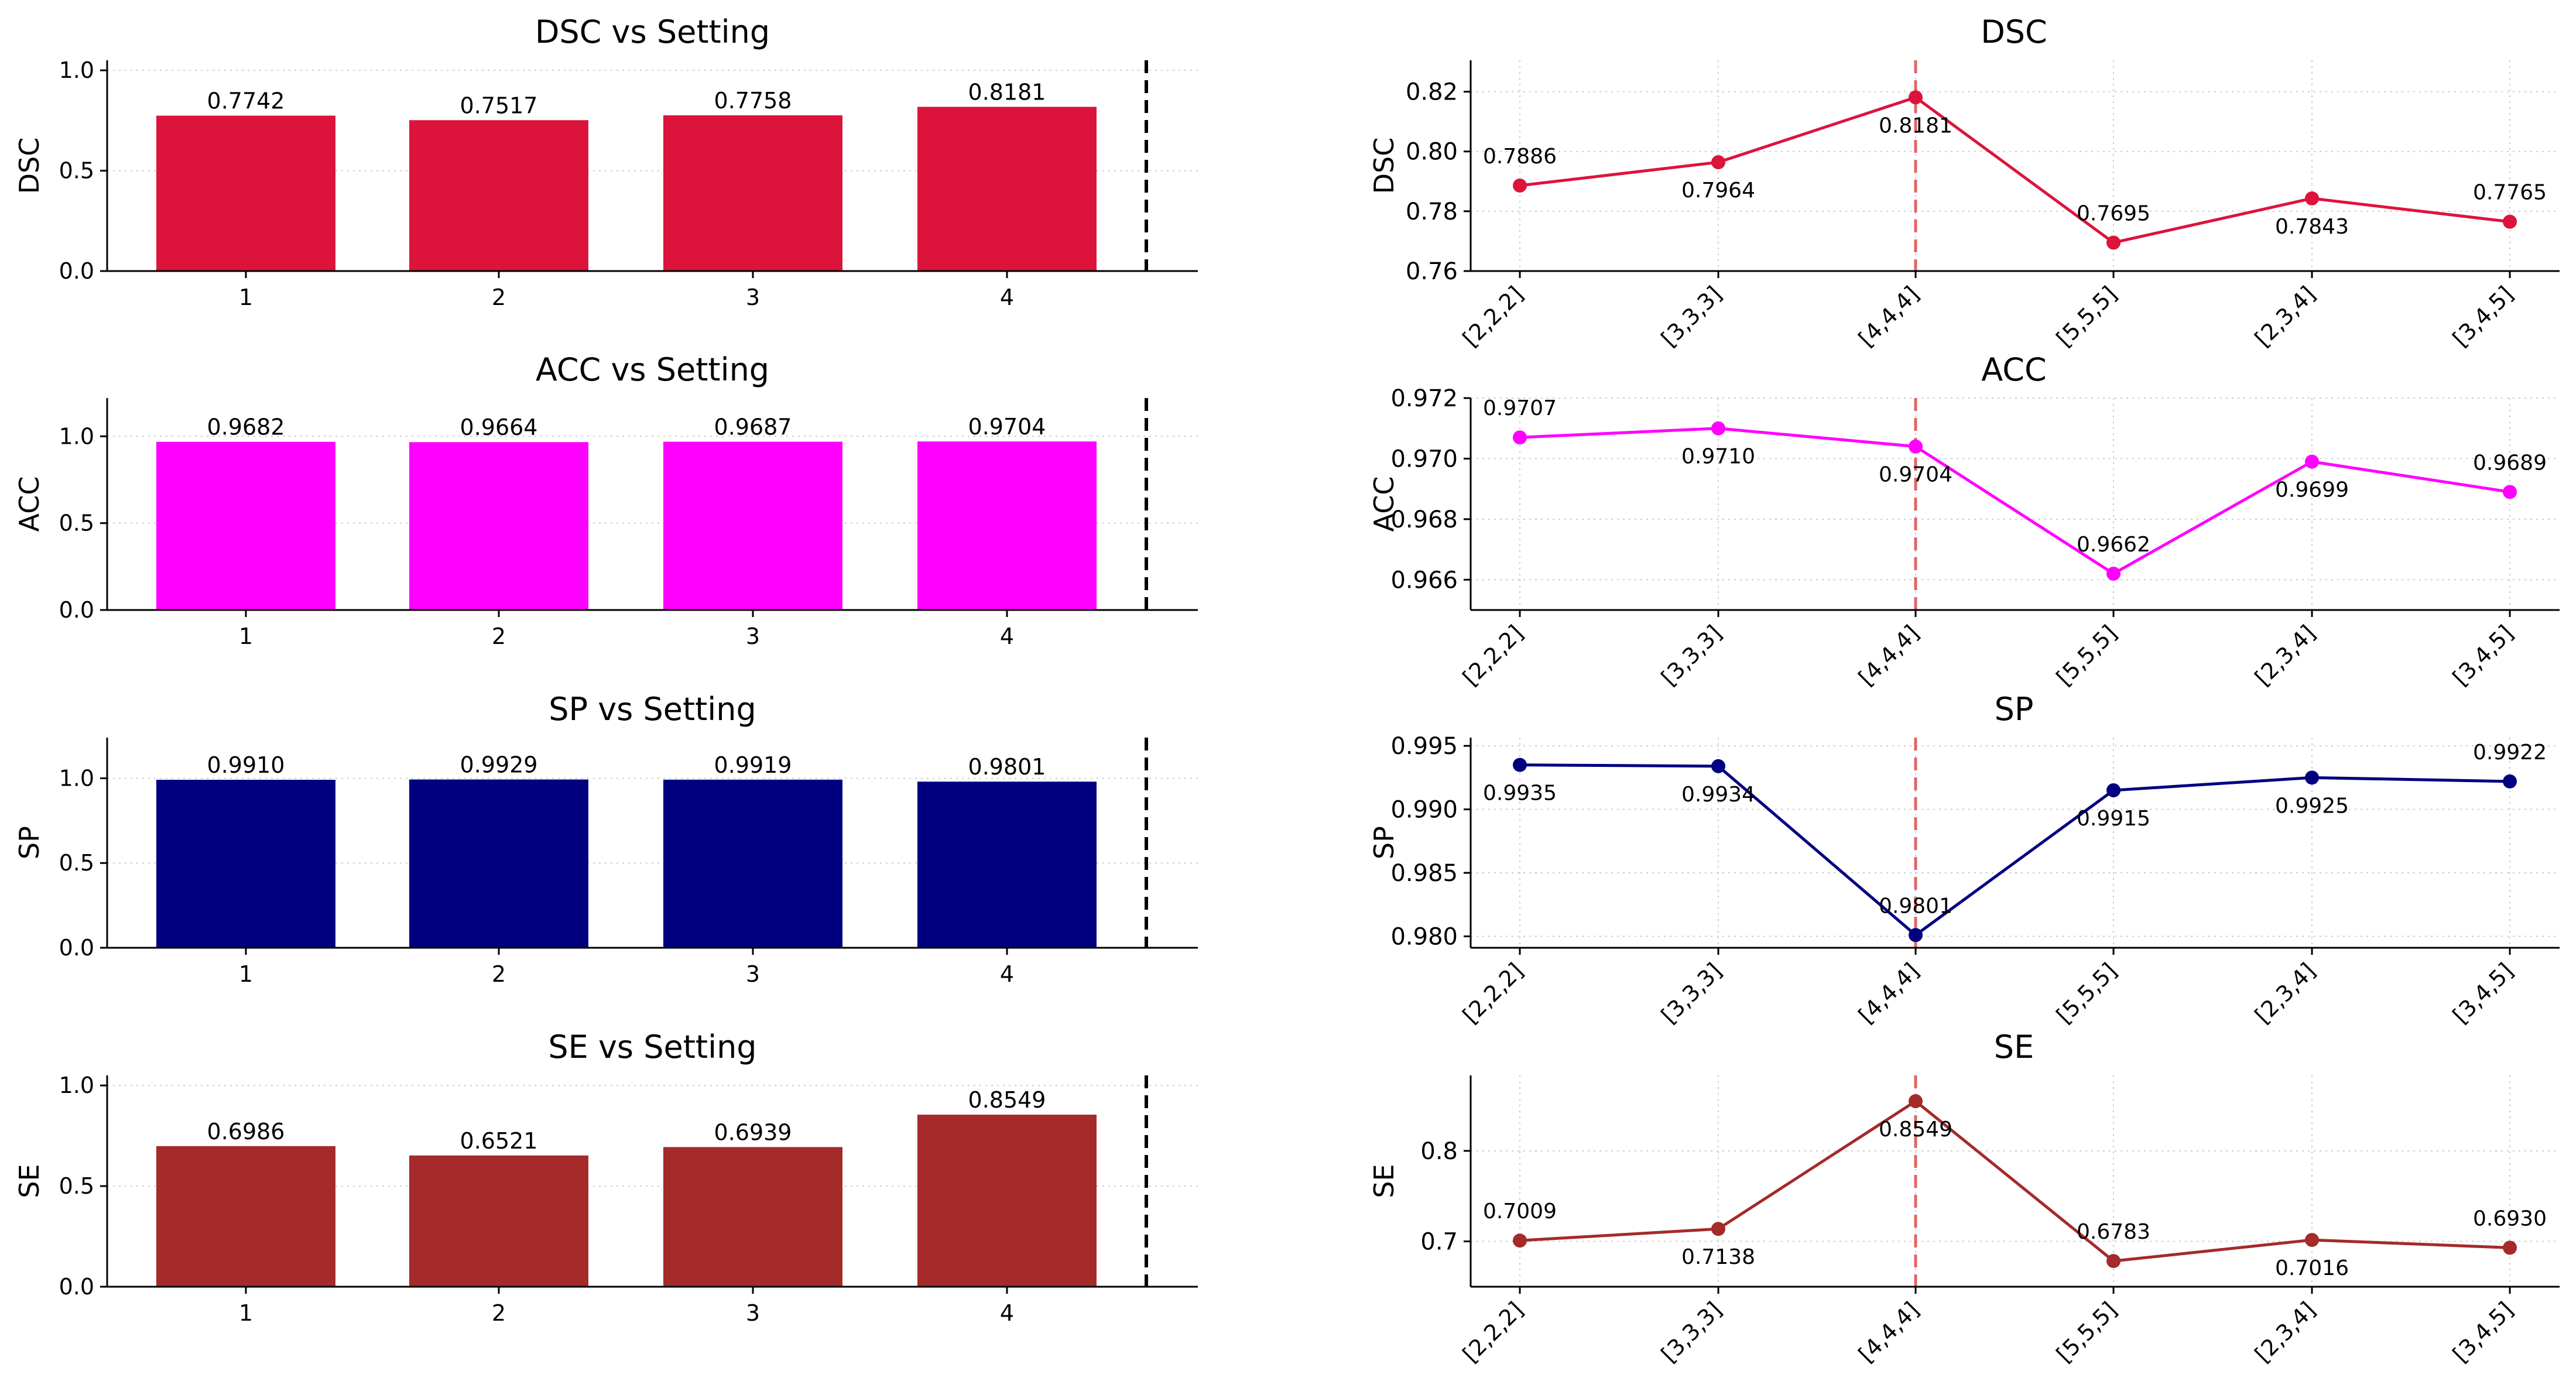 The height and width of the screenshot is (1388, 2576). Describe the element at coordinates (1384, 166) in the screenshot. I see `y-axis-label: DSC` at that location.